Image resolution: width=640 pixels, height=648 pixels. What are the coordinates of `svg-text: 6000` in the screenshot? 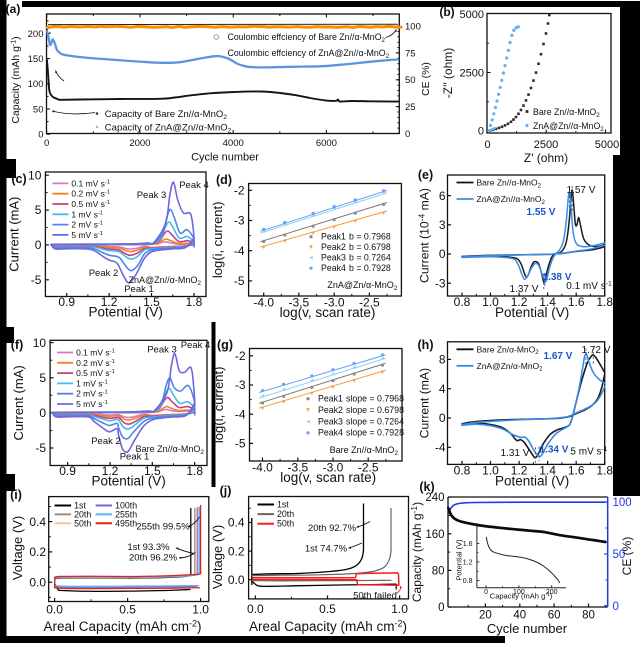 It's located at (326, 143).